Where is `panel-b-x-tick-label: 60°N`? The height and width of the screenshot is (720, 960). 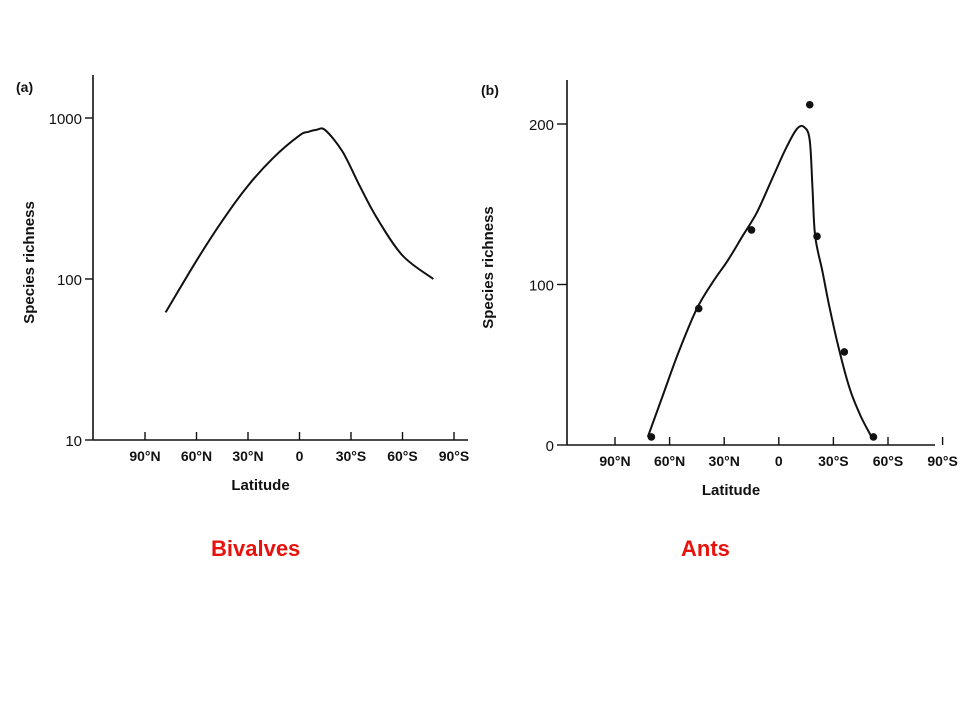
panel-b-x-tick-label: 60°N is located at coordinates (669, 461).